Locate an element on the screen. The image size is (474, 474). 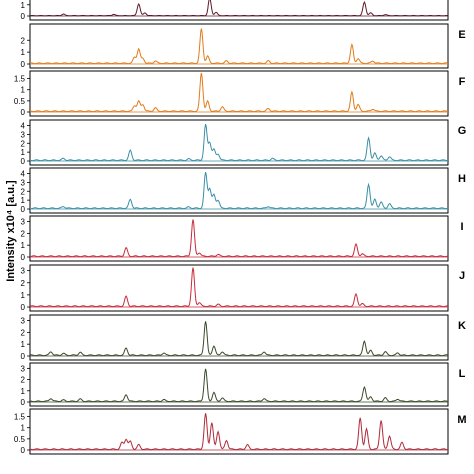
panel-k: 0 1 2 3 K is located at coordinates (243, 337).